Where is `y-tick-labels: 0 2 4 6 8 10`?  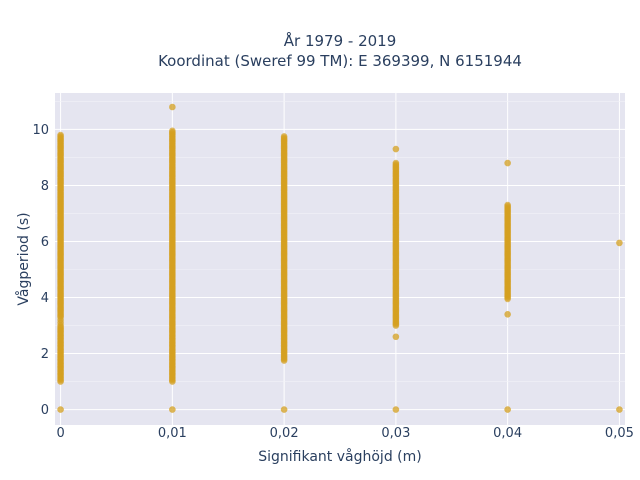
y-tick-labels: 0 2 4 6 8 10 is located at coordinates (40, 270).